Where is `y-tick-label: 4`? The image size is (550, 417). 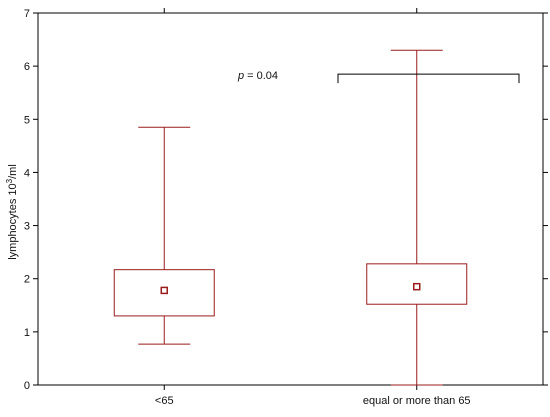
y-tick-label: 4 is located at coordinates (27, 173).